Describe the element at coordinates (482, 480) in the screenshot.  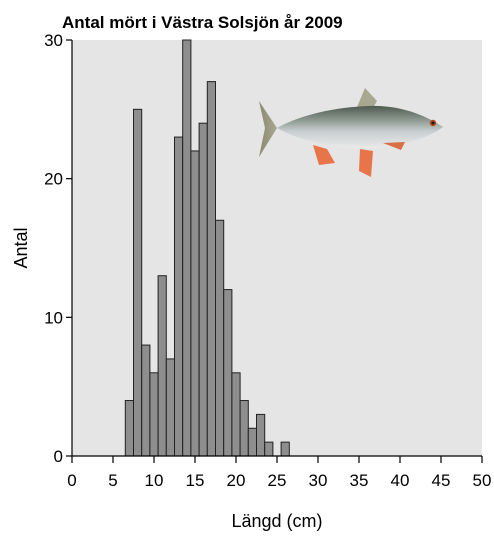
I see `x-tick-label: 50` at that location.